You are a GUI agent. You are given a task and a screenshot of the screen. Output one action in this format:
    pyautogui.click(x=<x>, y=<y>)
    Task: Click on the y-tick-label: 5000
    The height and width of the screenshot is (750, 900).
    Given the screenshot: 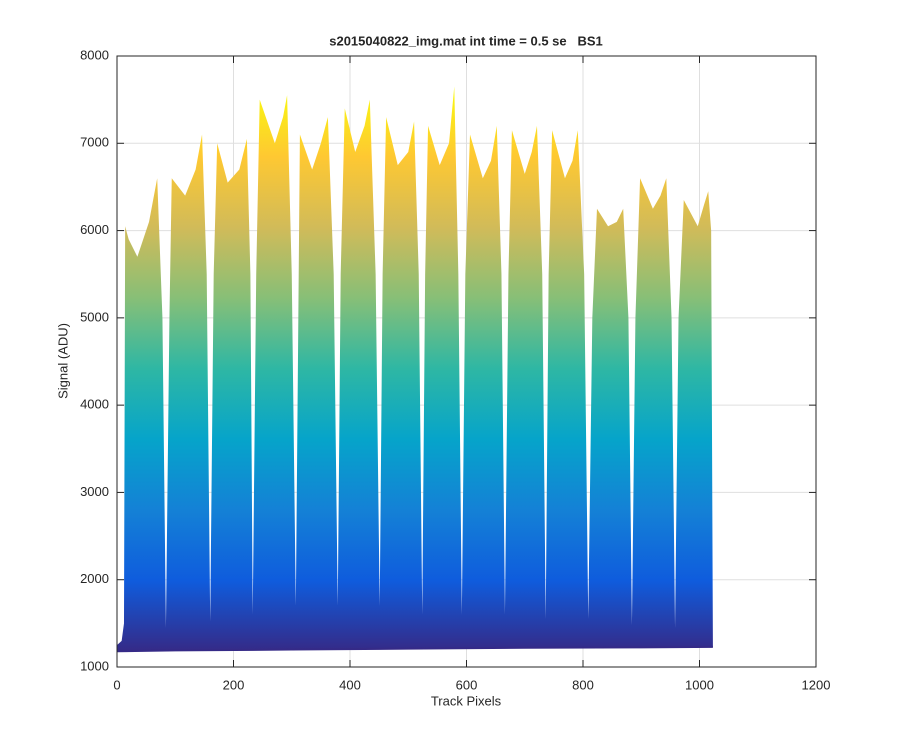 What is the action you would take?
    pyautogui.click(x=94, y=316)
    